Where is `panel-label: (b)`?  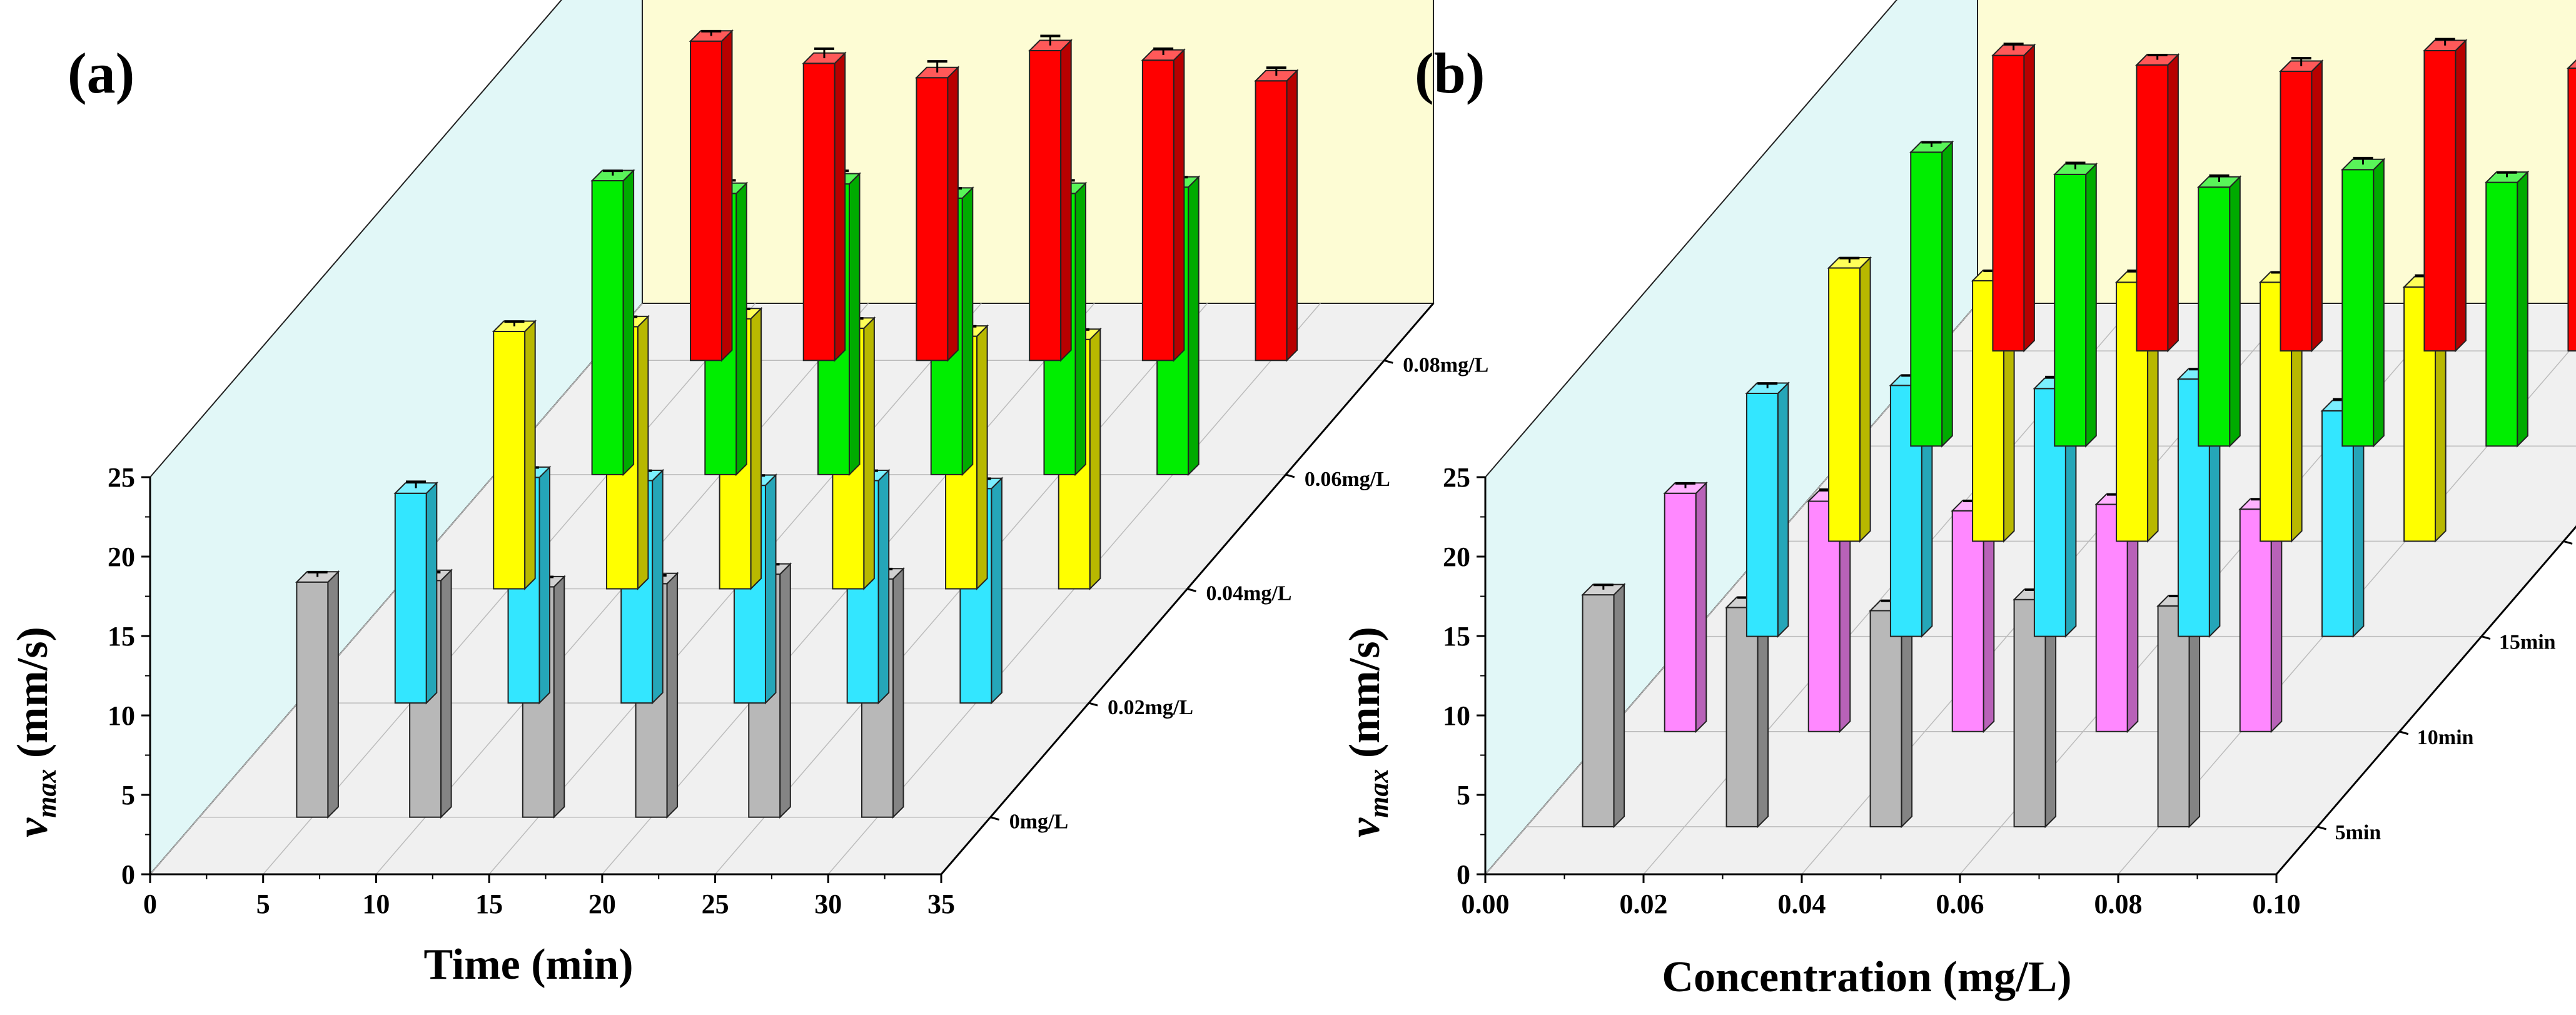
panel-label: (b) is located at coordinates (1450, 73).